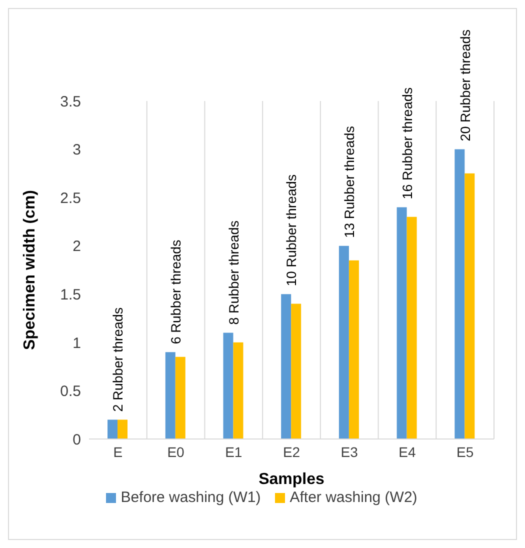 The image size is (525, 548). What do you see at coordinates (465, 85) in the screenshot?
I see `annotation: 20 Rubber threads` at bounding box center [465, 85].